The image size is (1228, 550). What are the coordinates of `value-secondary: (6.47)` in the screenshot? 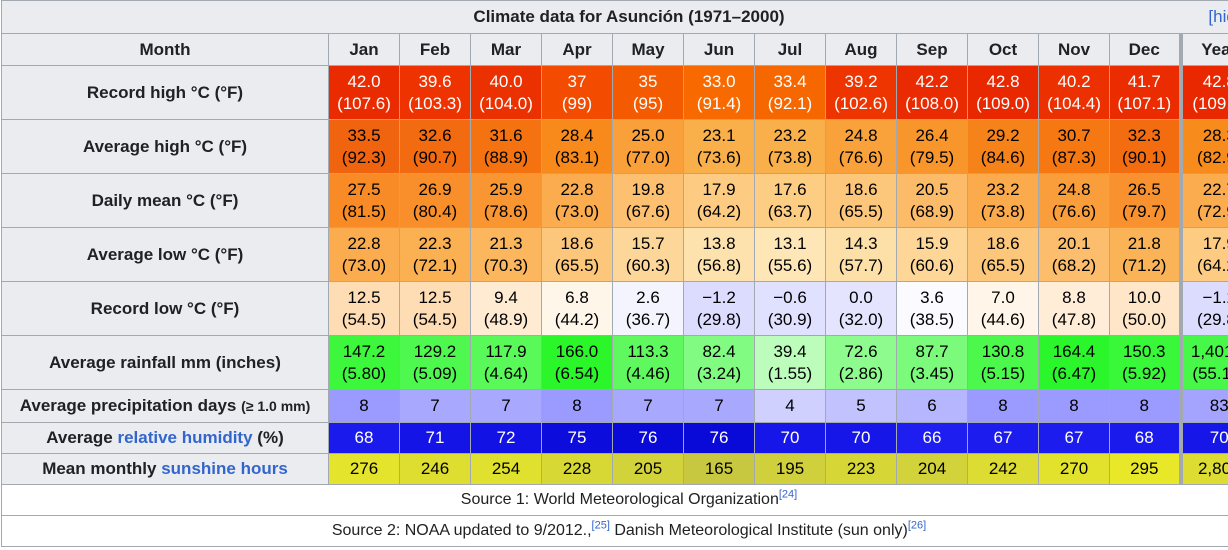 It's located at (1074, 373).